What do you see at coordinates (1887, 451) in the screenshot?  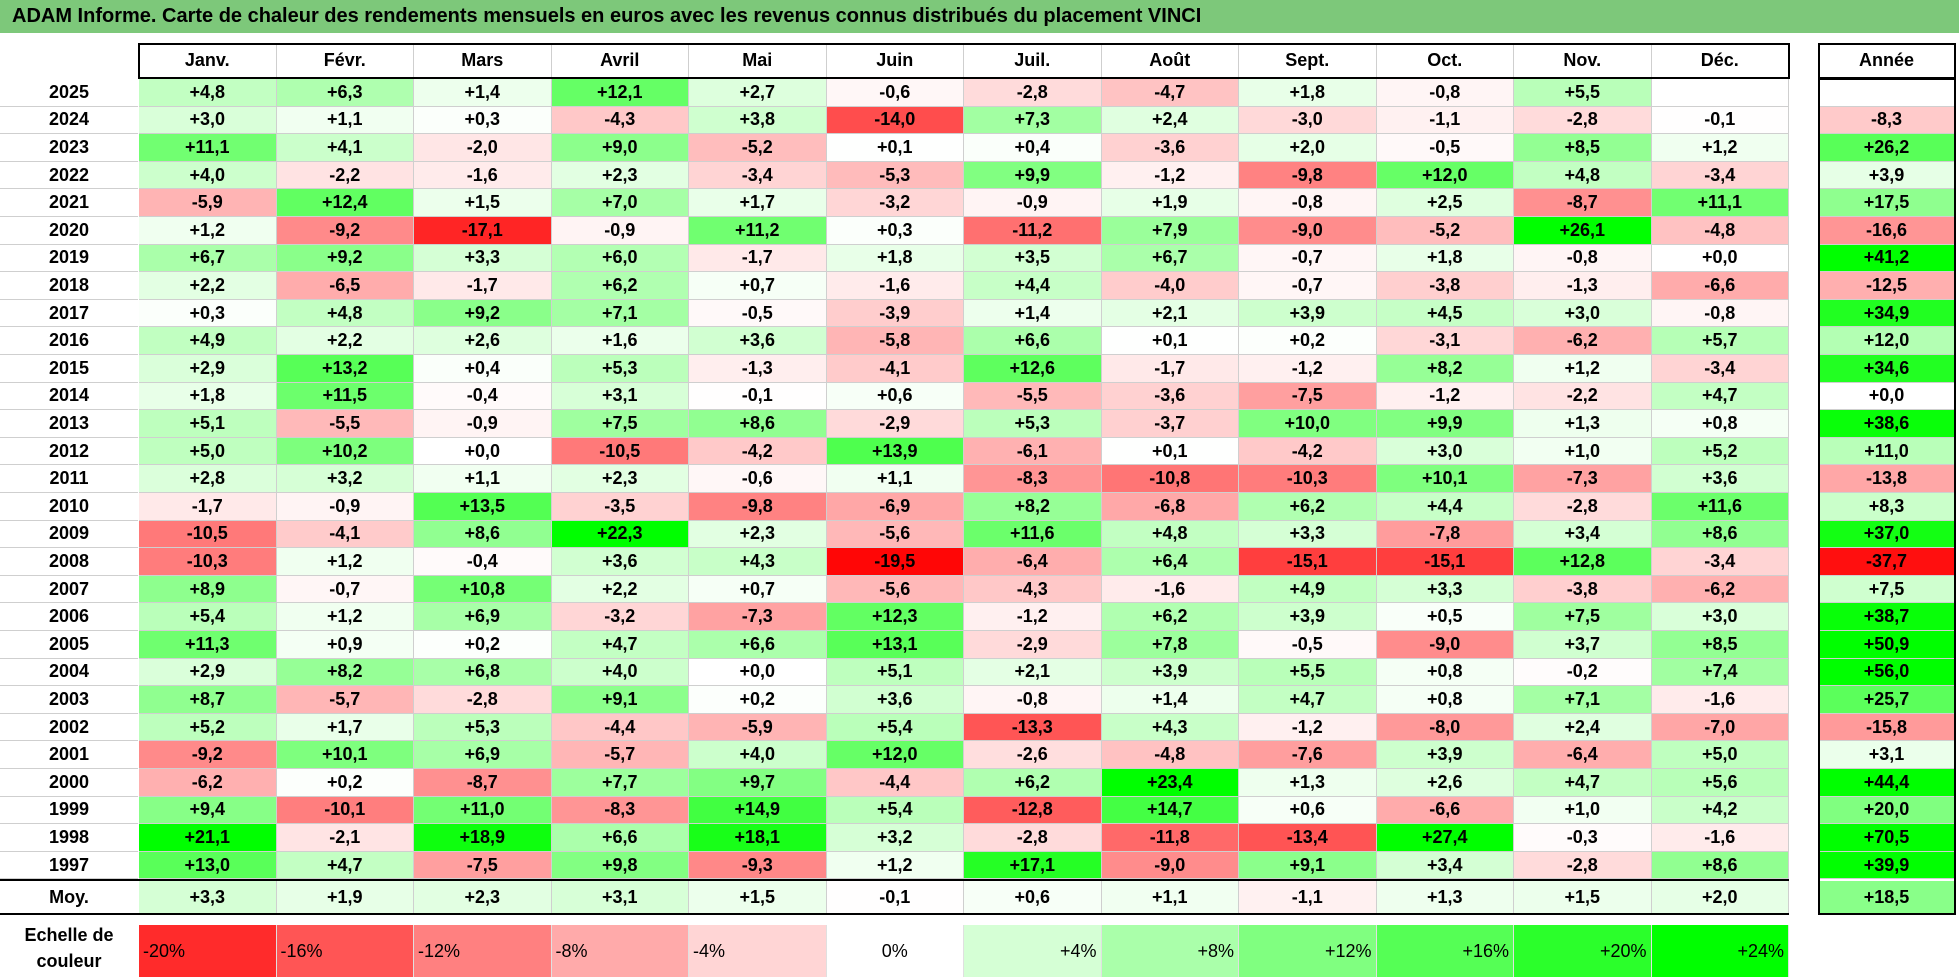 I see `annual-cell: +11,0` at bounding box center [1887, 451].